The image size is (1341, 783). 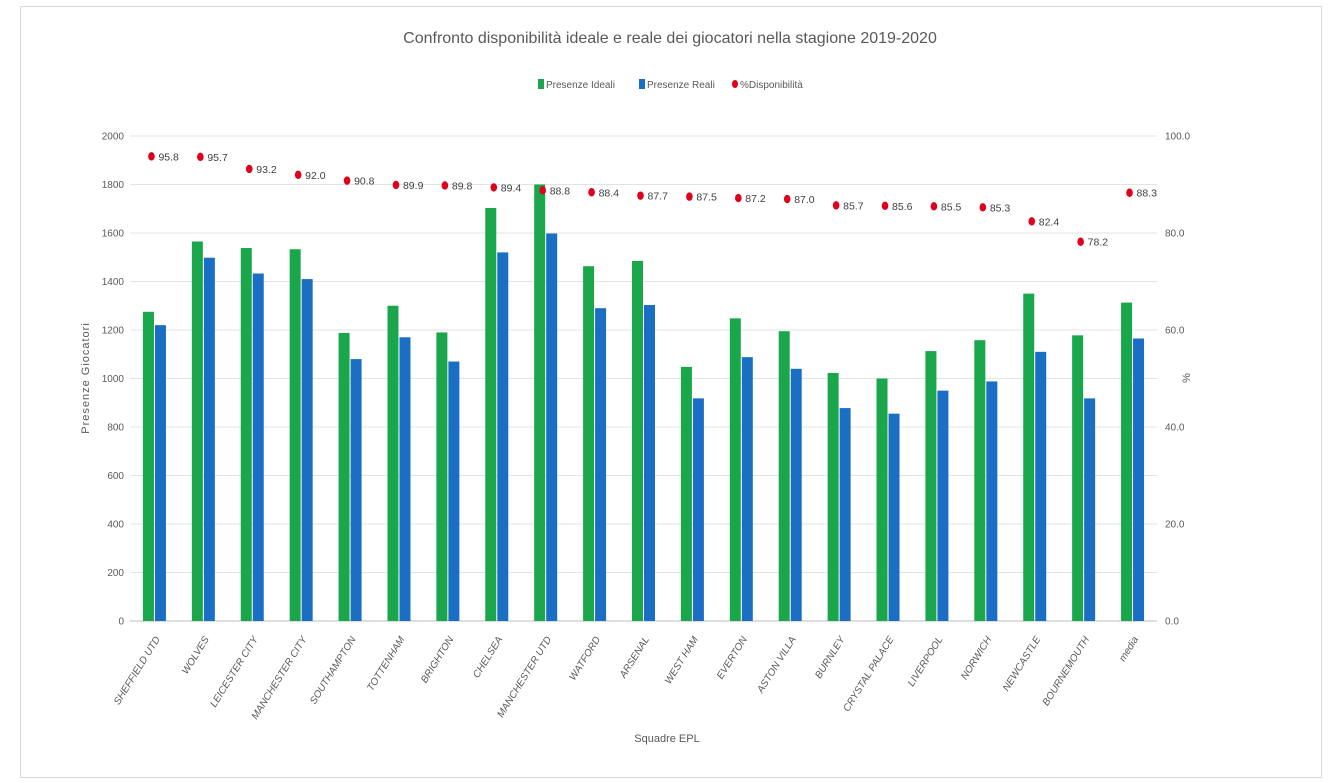 What do you see at coordinates (113, 282) in the screenshot?
I see `y-tick-label: 1400` at bounding box center [113, 282].